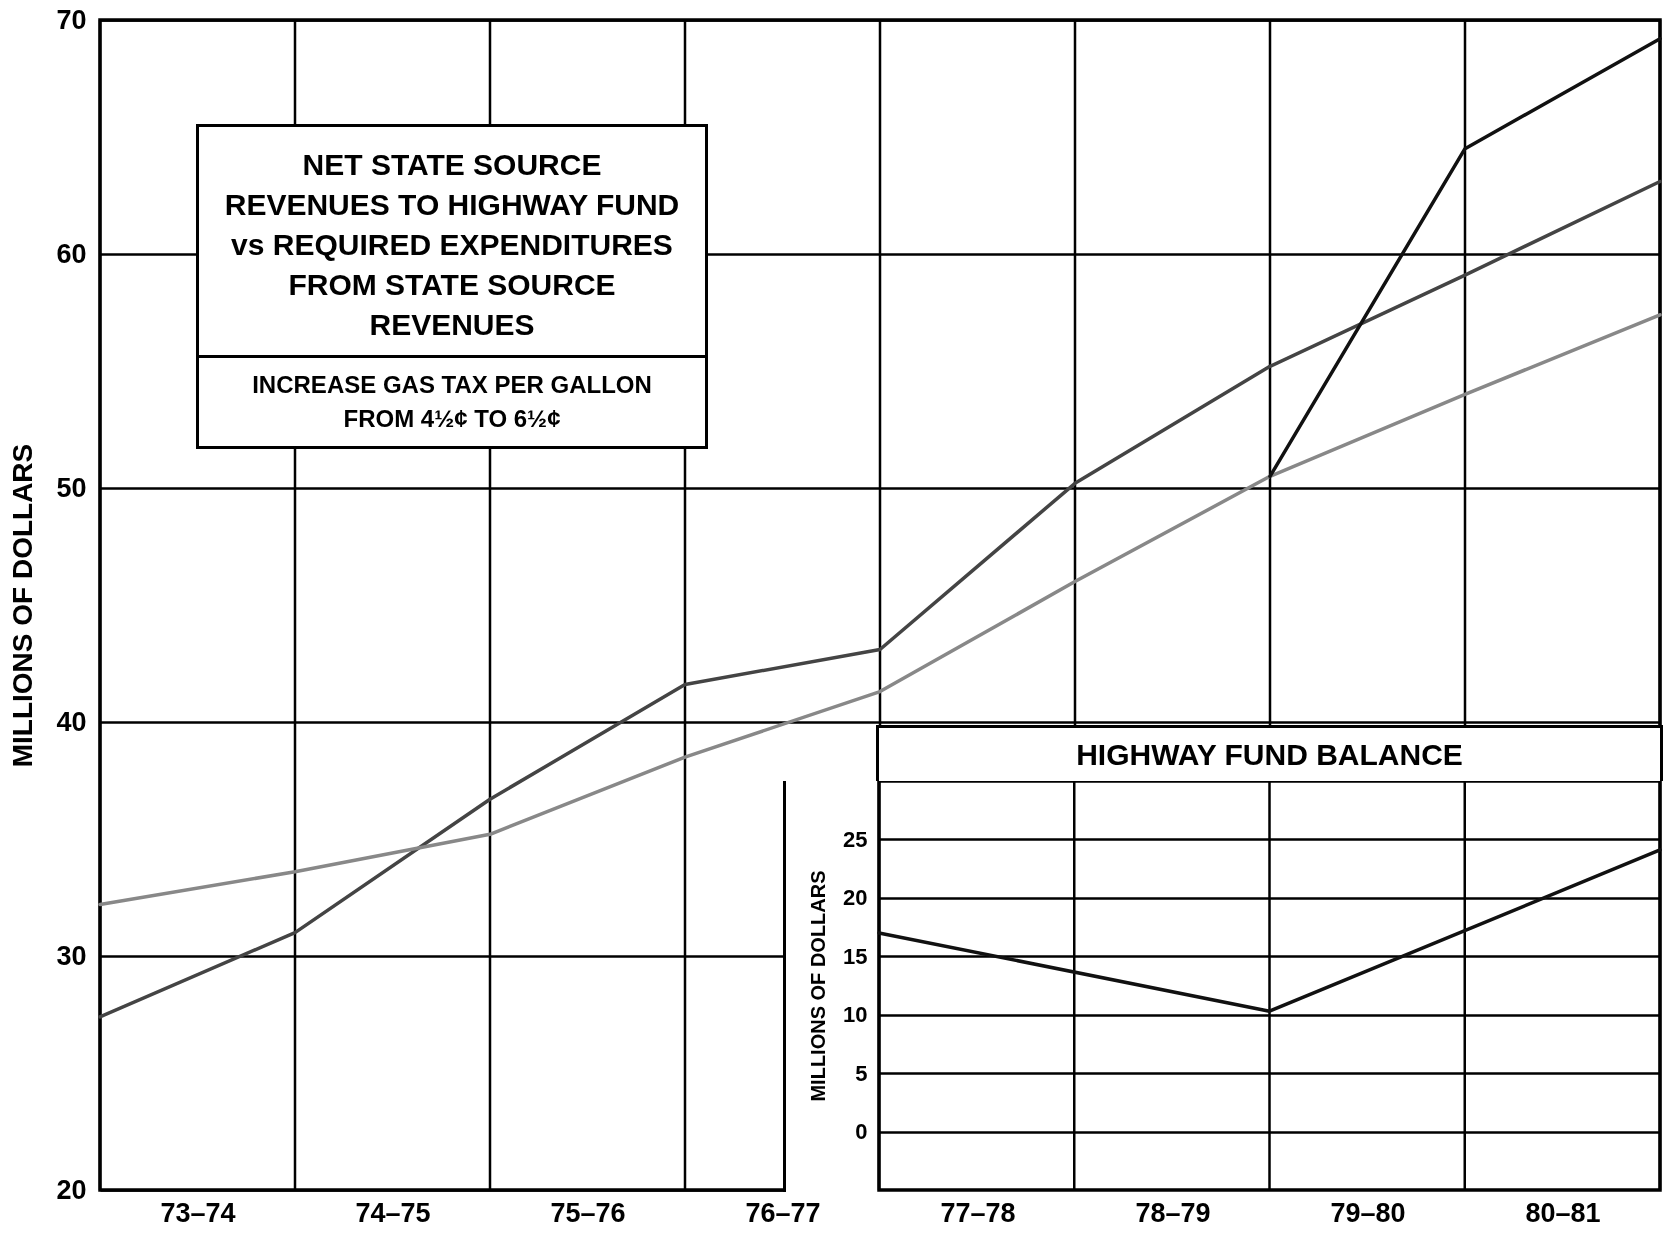 The image size is (1667, 1248). I want to click on y-tick-label: 70, so click(71, 19).